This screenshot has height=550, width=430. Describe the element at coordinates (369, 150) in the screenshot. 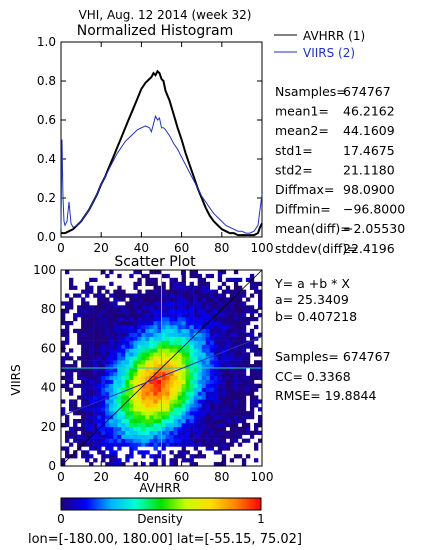

I see `stat-value: 17.4675` at that location.